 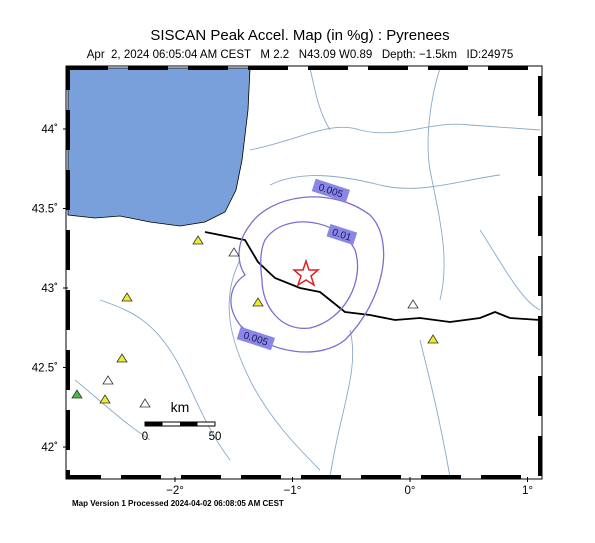 I want to click on ocean, so click(x=159, y=147).